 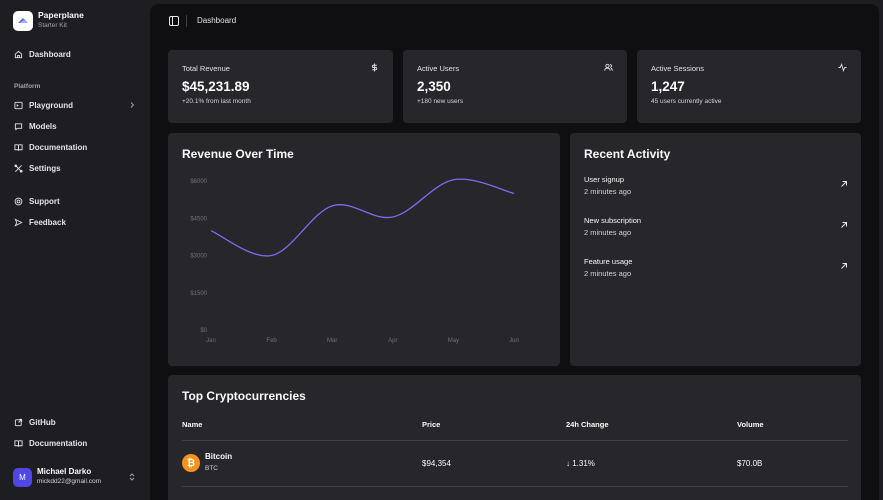 I want to click on stat-card-active-users: Active Users 2,350 +180 new users, so click(x=515, y=86).